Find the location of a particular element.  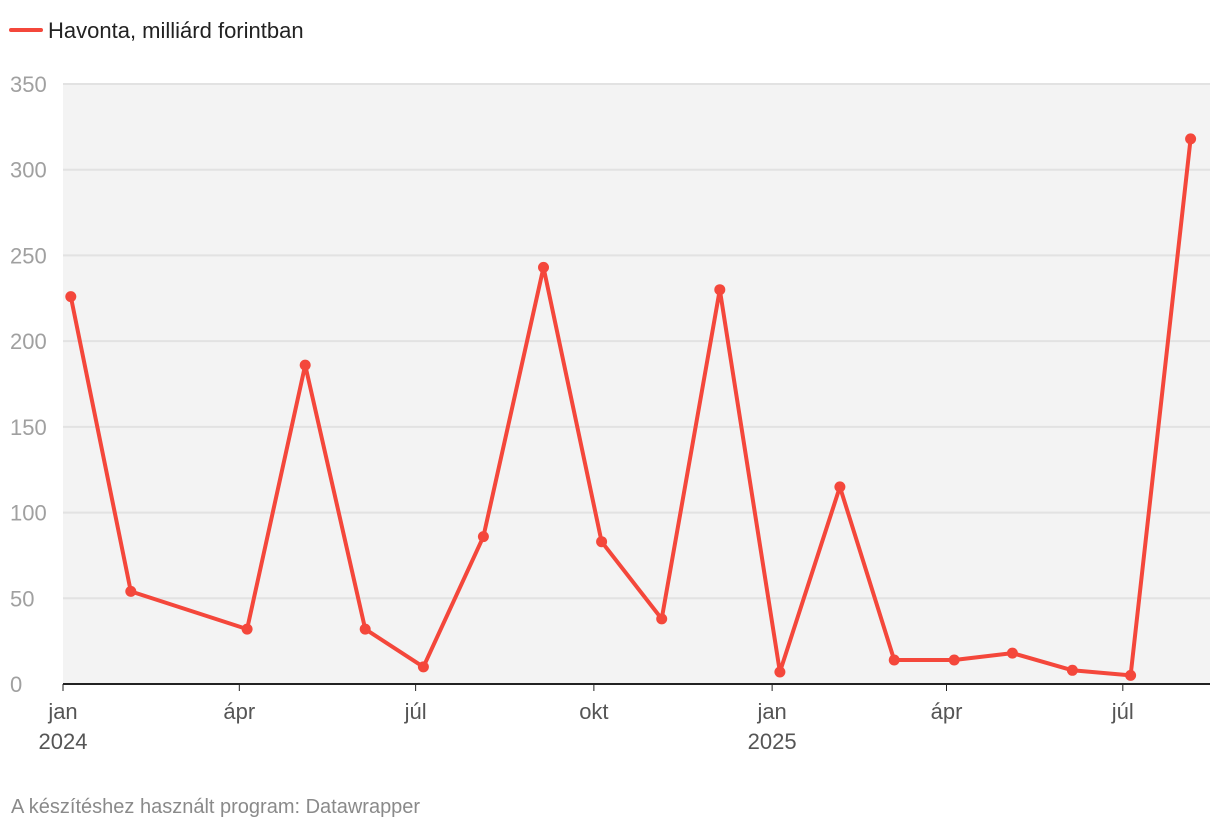

x-tick-year-label: 2025 is located at coordinates (772, 741).